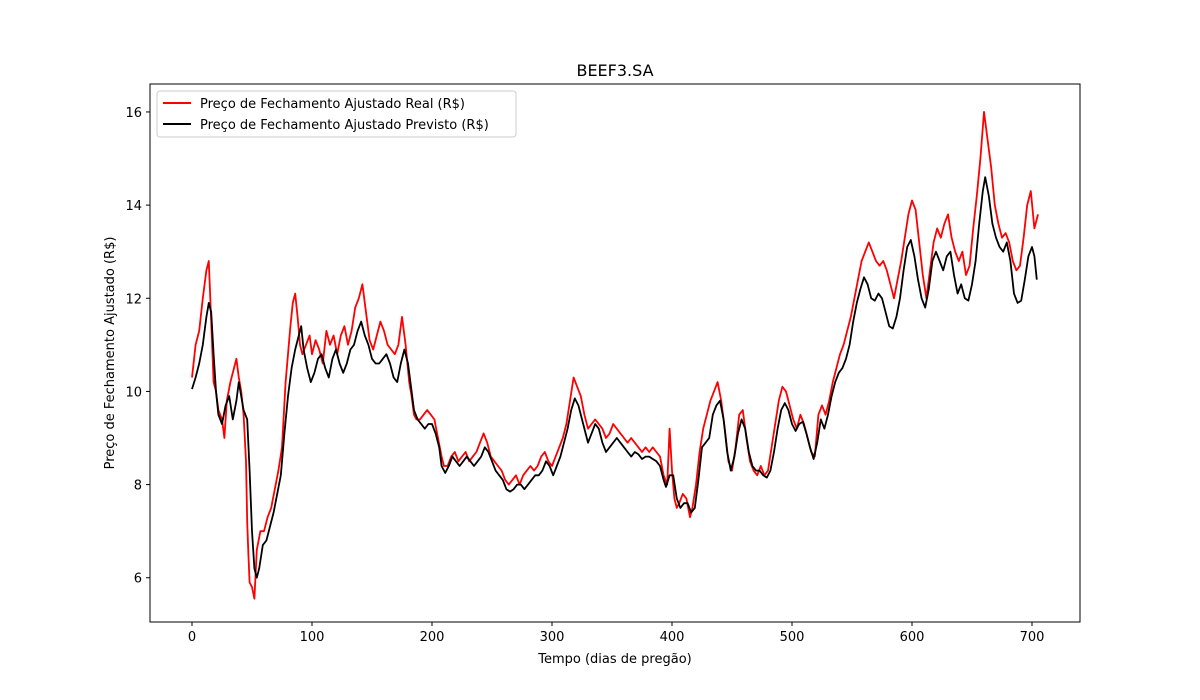 Image resolution: width=1200 pixels, height=700 pixels. I want to click on y-tick-label: 10, so click(133, 392).